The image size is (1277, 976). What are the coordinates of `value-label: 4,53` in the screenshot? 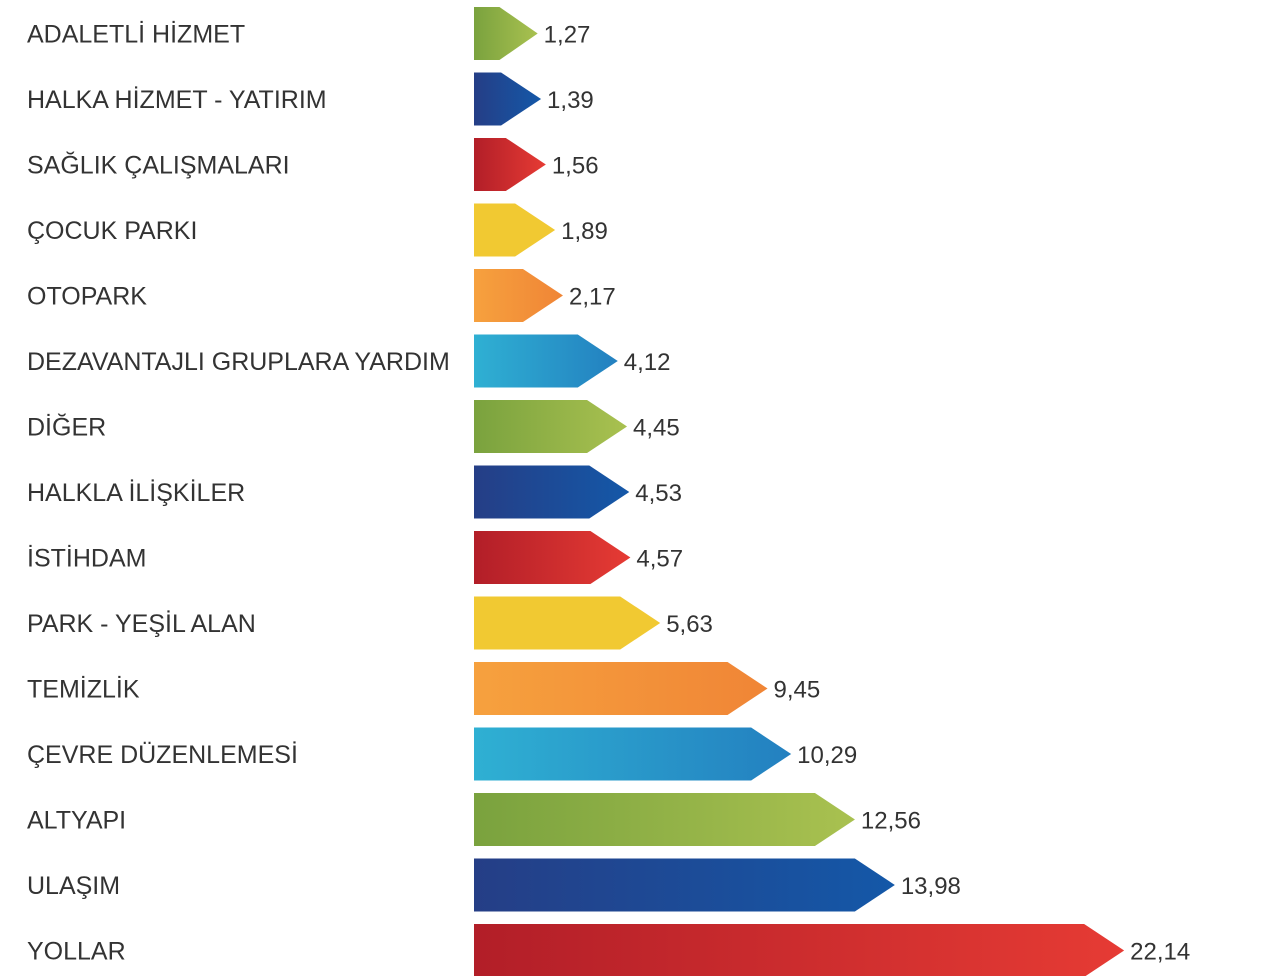 It's located at (658, 493).